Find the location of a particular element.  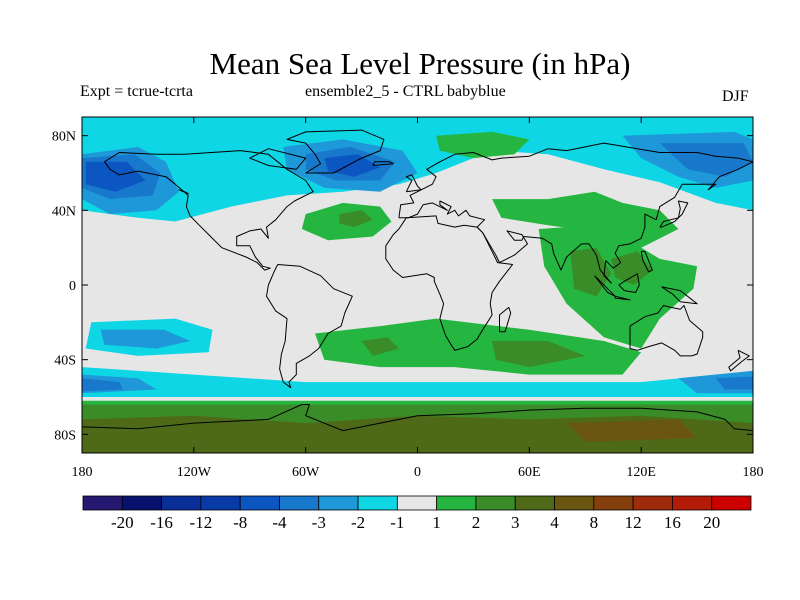

colorbar-label-0: -20 is located at coordinates (122, 522).